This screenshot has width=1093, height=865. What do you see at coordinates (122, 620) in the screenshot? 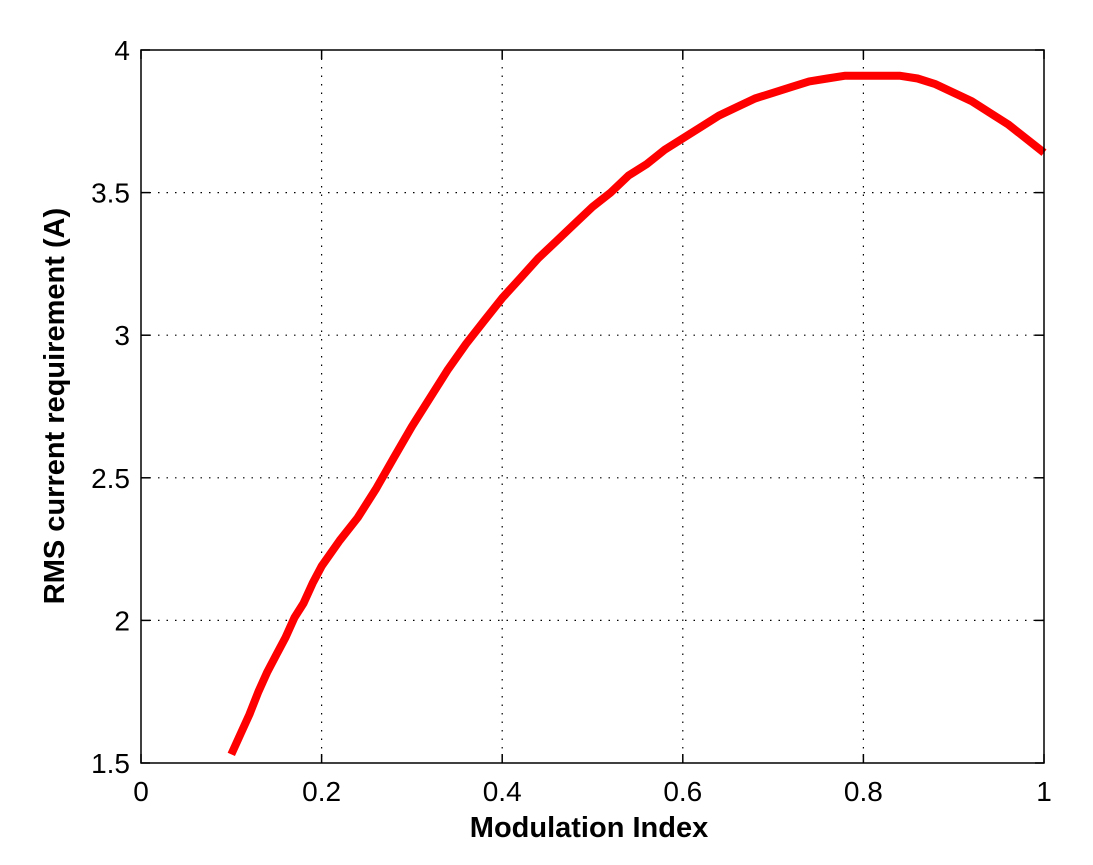
I see `y-tick-label: 2` at bounding box center [122, 620].